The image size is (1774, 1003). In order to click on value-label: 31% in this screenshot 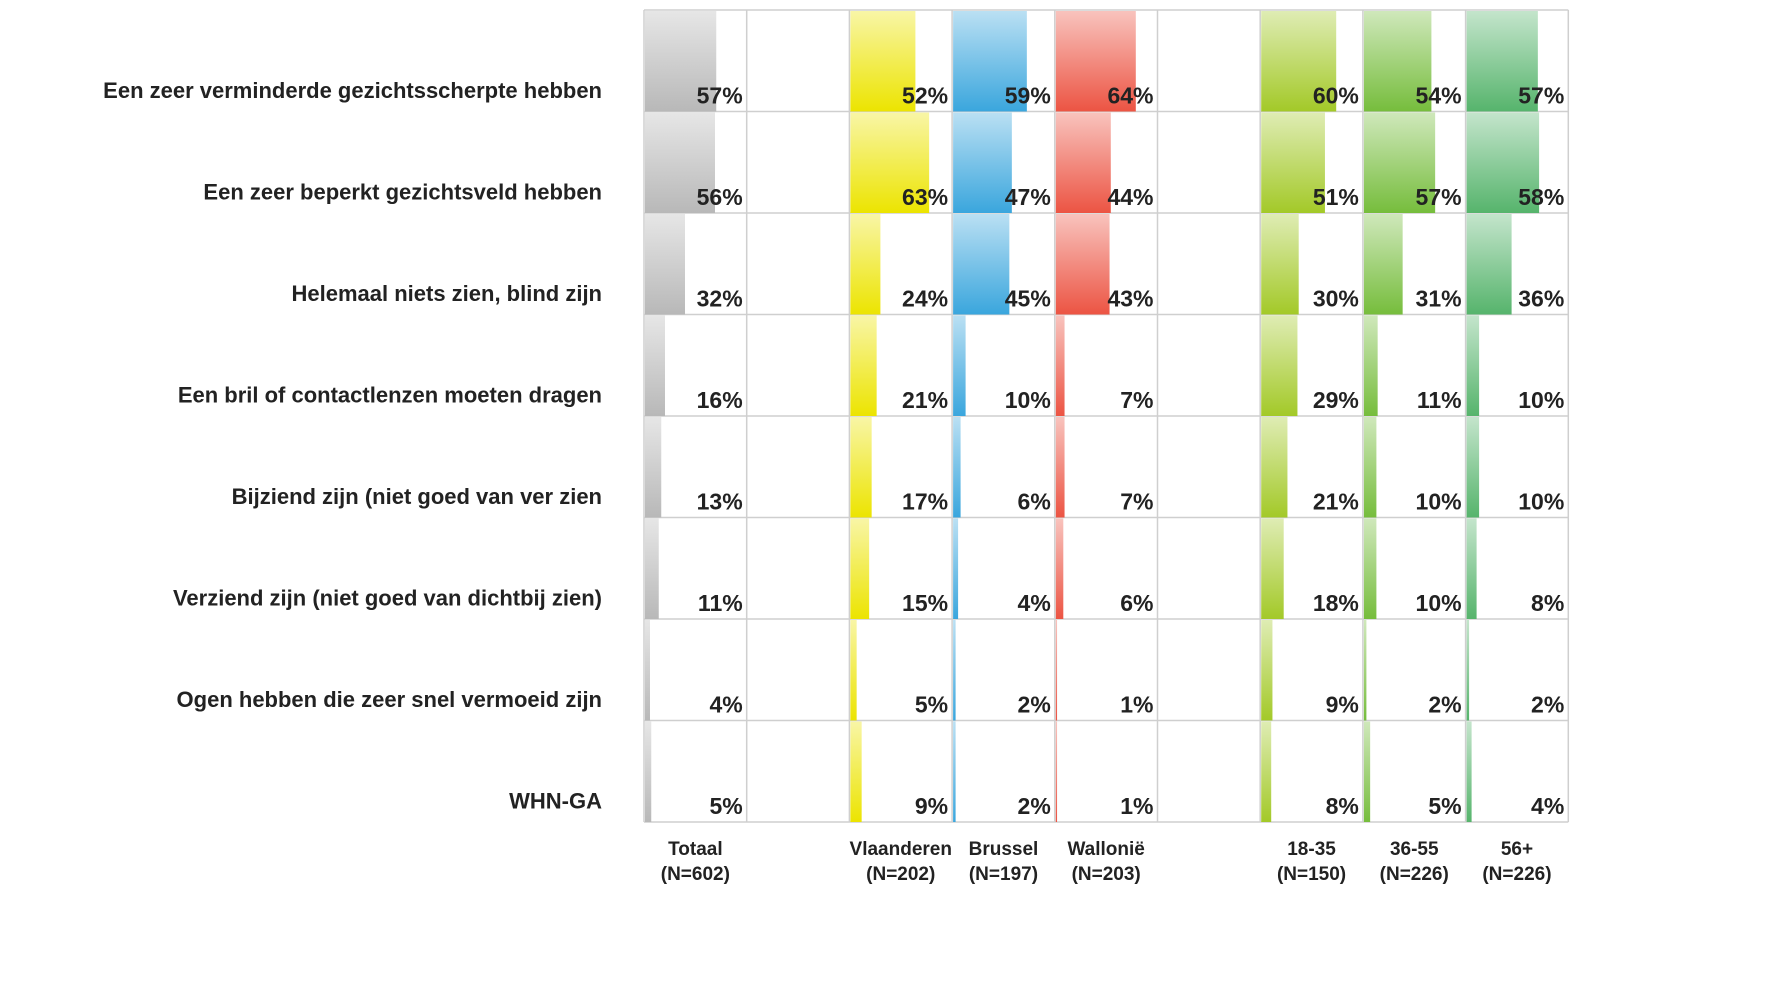, I will do `click(1439, 299)`.